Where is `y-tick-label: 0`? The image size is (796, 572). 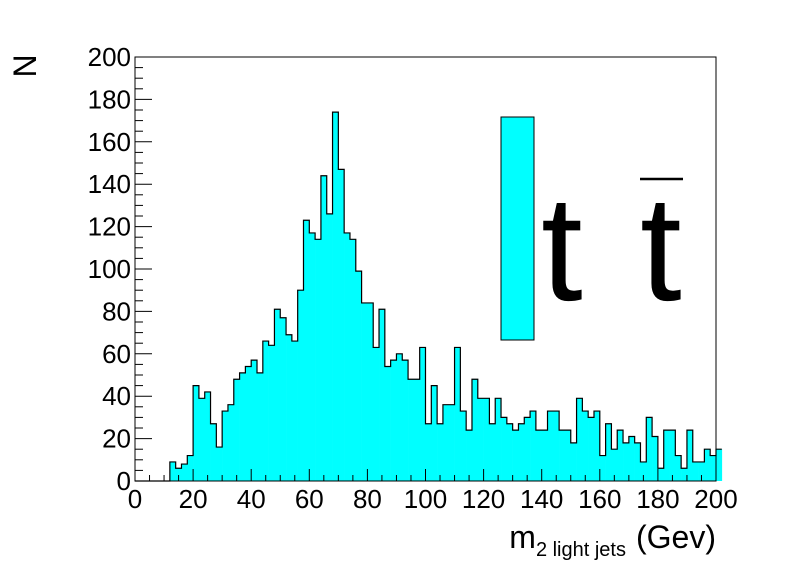
y-tick-label: 0 is located at coordinates (124, 481).